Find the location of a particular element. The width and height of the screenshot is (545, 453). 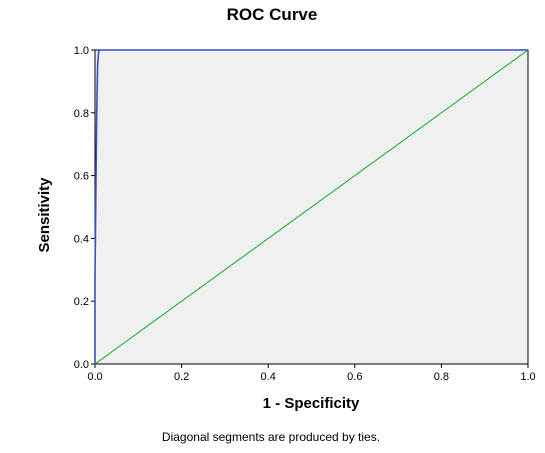

x-tick-label: 1.0 is located at coordinates (527, 377).